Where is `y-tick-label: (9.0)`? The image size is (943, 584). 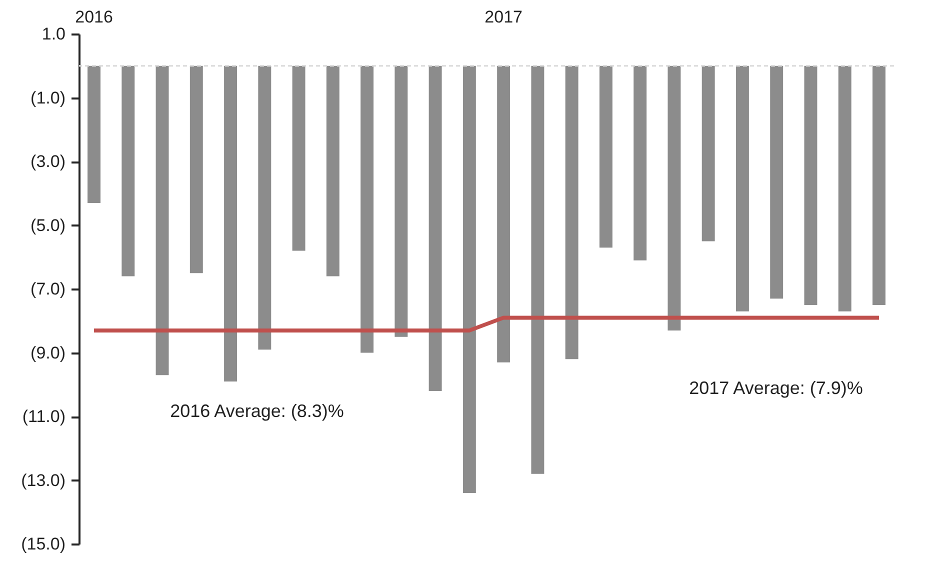
y-tick-label: (9.0) is located at coordinates (48, 352).